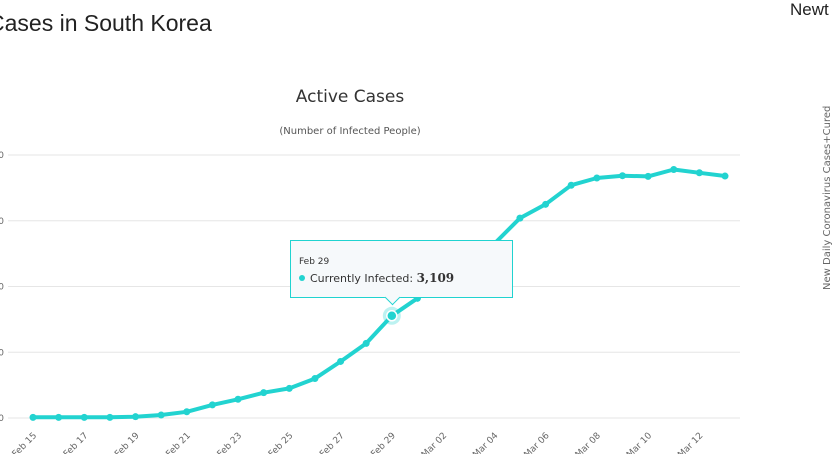  What do you see at coordinates (392, 316) in the screenshot?
I see `highlighted-data-point` at bounding box center [392, 316].